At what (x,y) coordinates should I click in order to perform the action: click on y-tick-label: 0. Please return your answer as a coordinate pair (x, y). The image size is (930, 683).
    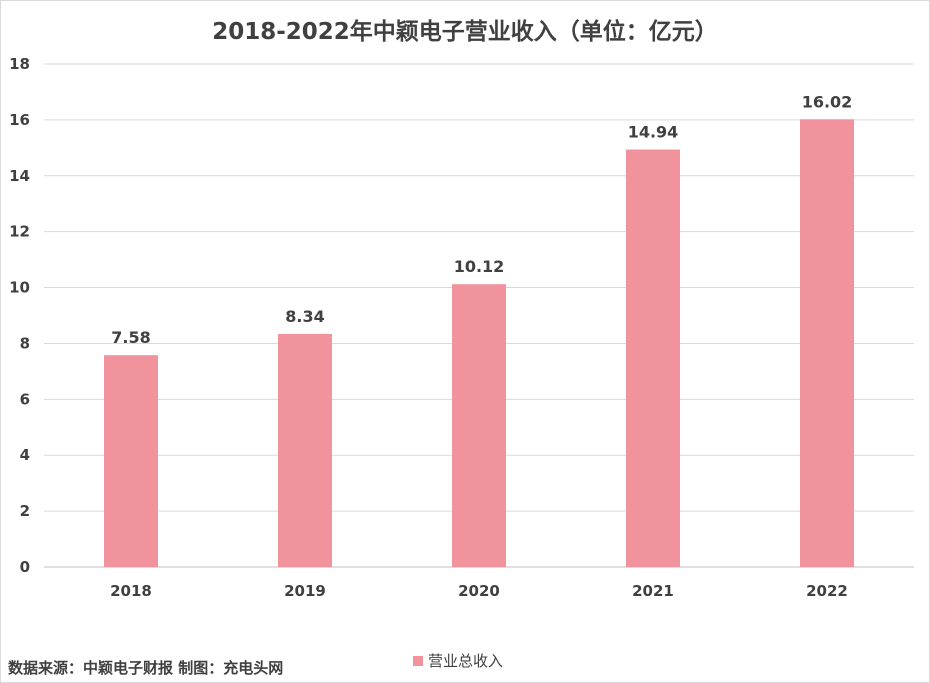
    Looking at the image, I should click on (25, 567).